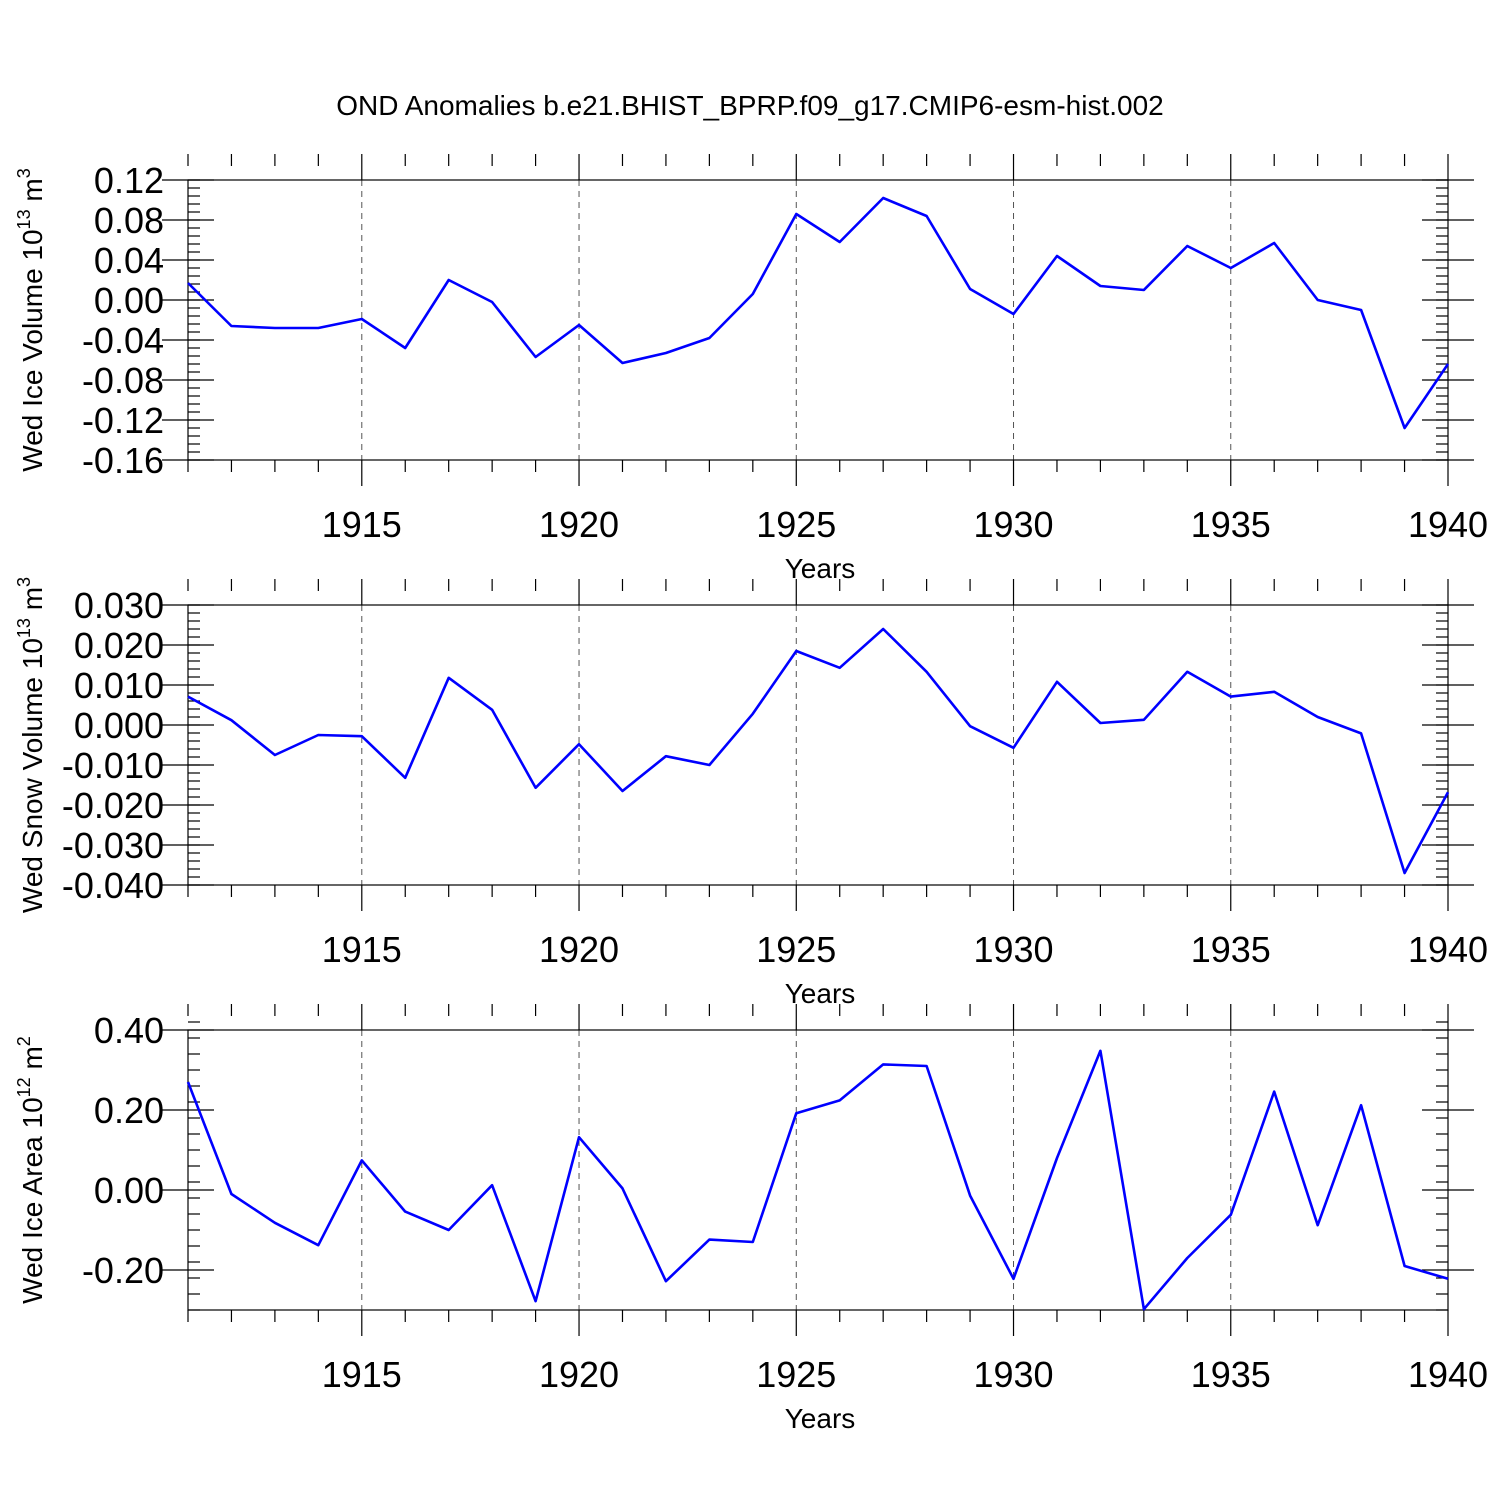  I want to click on ice-volume-y-tick-label: 0.08, so click(129, 220).